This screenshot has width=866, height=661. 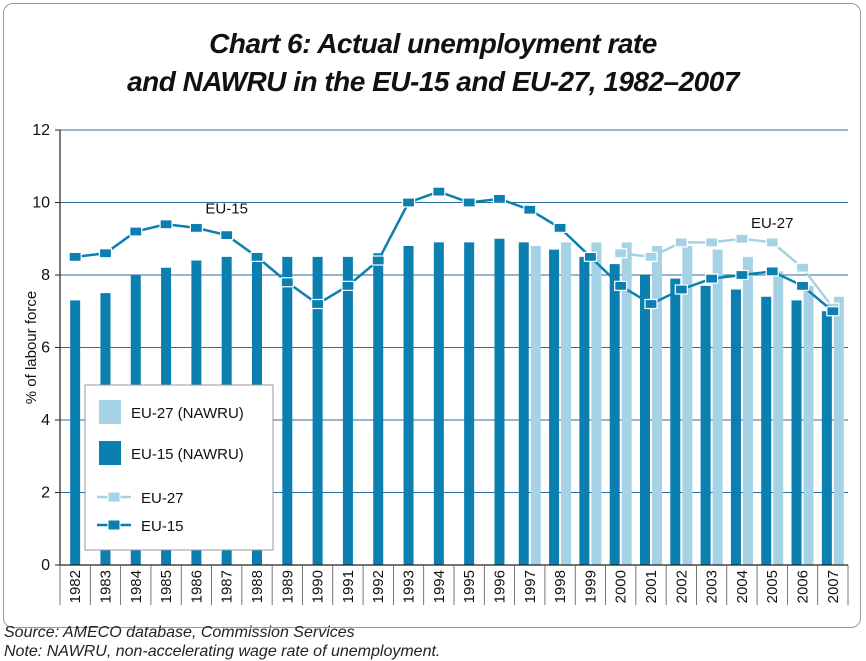 I want to click on y-tick-label: 12, so click(x=41, y=130).